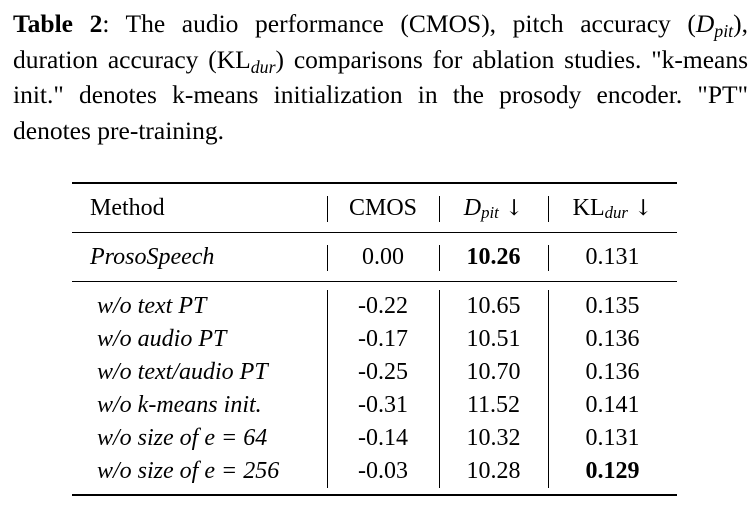 The height and width of the screenshot is (505, 756). Describe the element at coordinates (472, 207) in the screenshot. I see `header-dpit-symbol: D` at that location.